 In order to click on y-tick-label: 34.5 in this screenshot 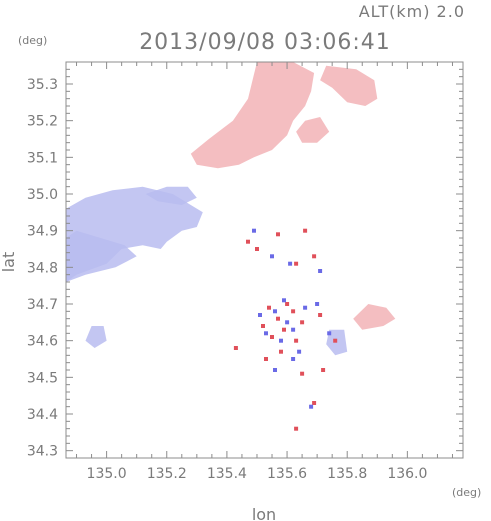, I will do `click(42, 378)`.